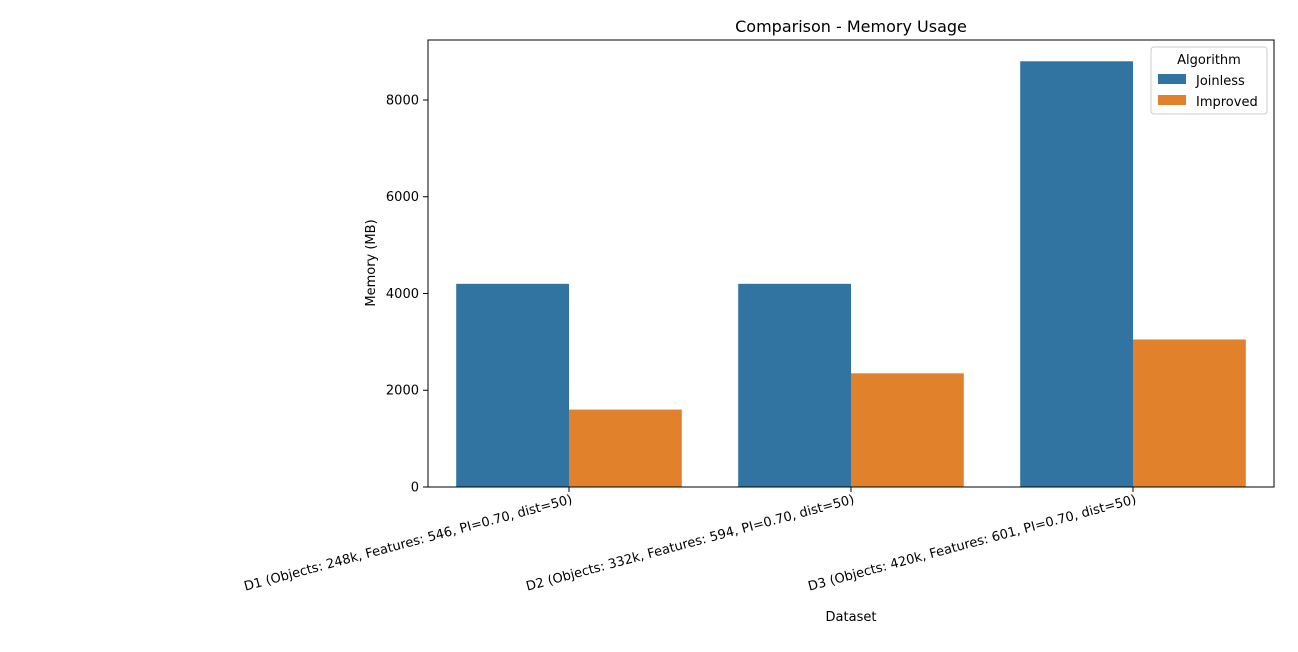 The width and height of the screenshot is (1298, 652). What do you see at coordinates (851, 26) in the screenshot?
I see `chart-title: Comparison - Memory Usage` at bounding box center [851, 26].